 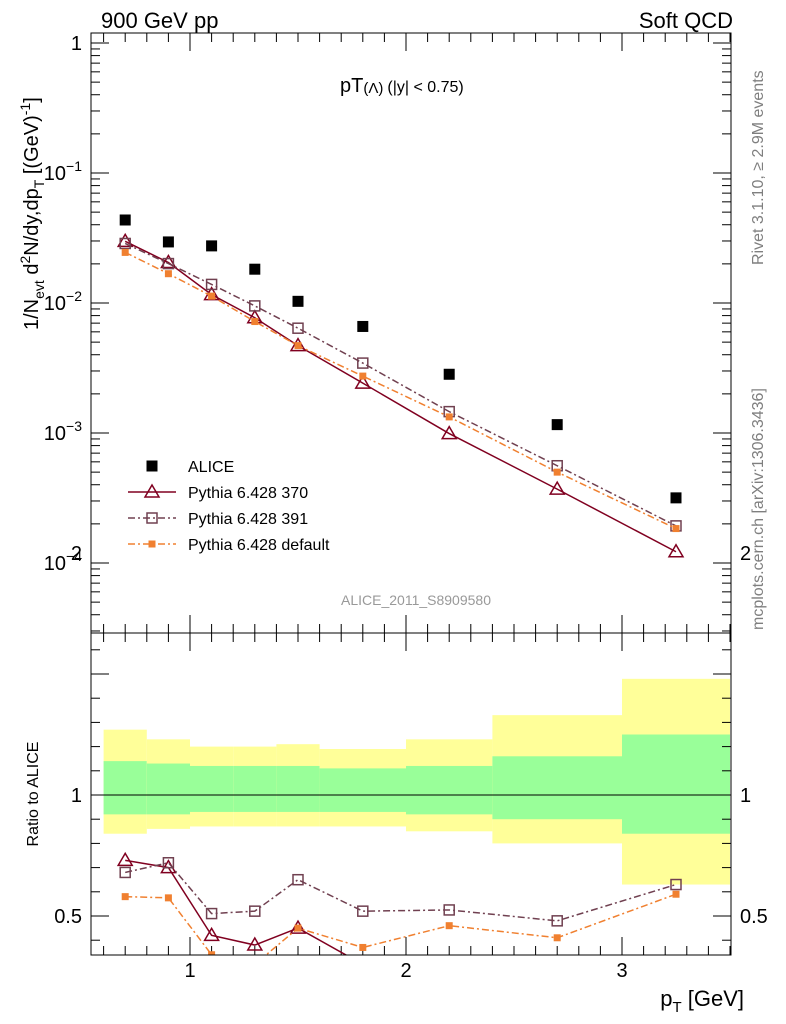 I want to click on header-right-title: Soft QCD, so click(x=686, y=20).